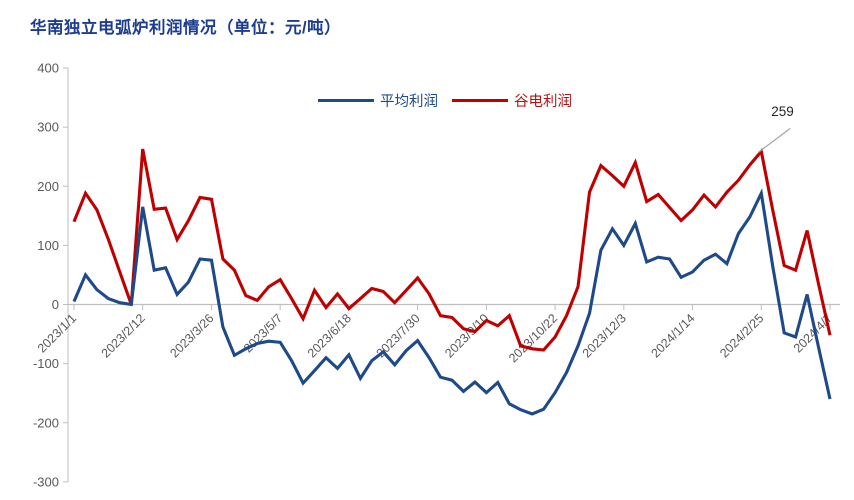 The height and width of the screenshot is (500, 854). What do you see at coordinates (55, 304) in the screenshot?
I see `y-tick-label: 0` at bounding box center [55, 304].